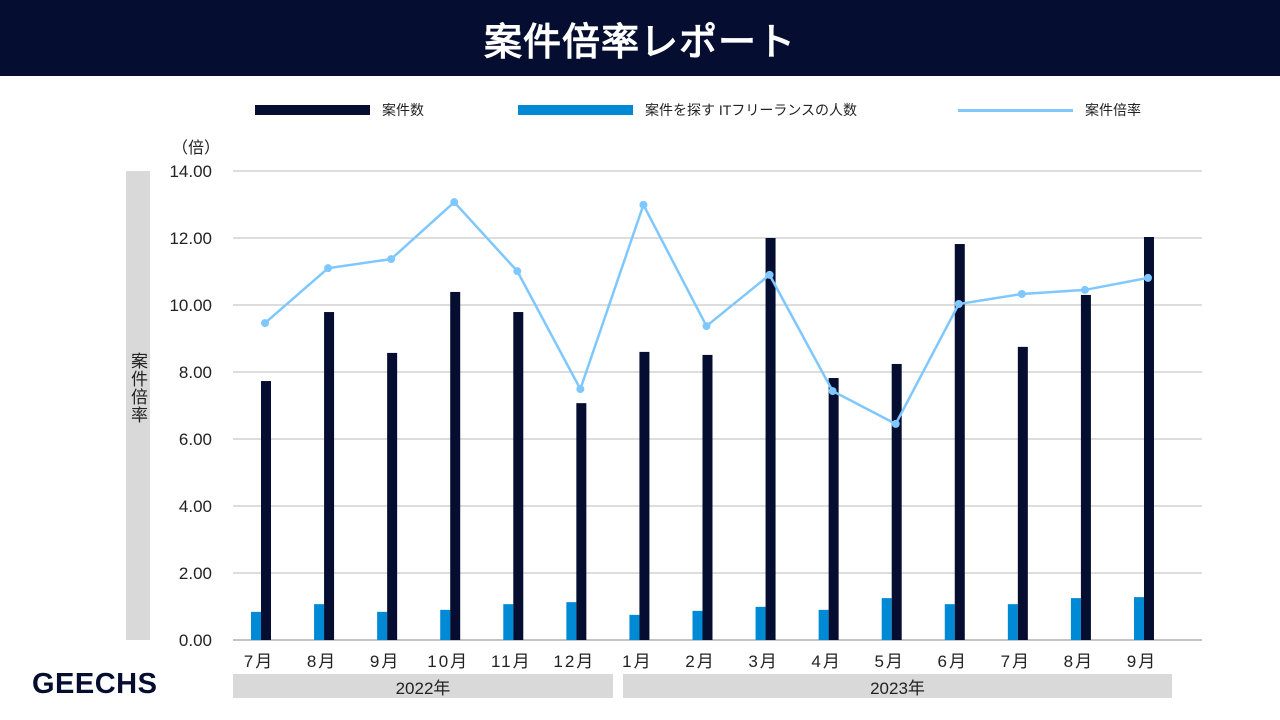 This screenshot has width=1280, height=720. I want to click on legend-item-ratio: 案件倍率, so click(1049, 110).